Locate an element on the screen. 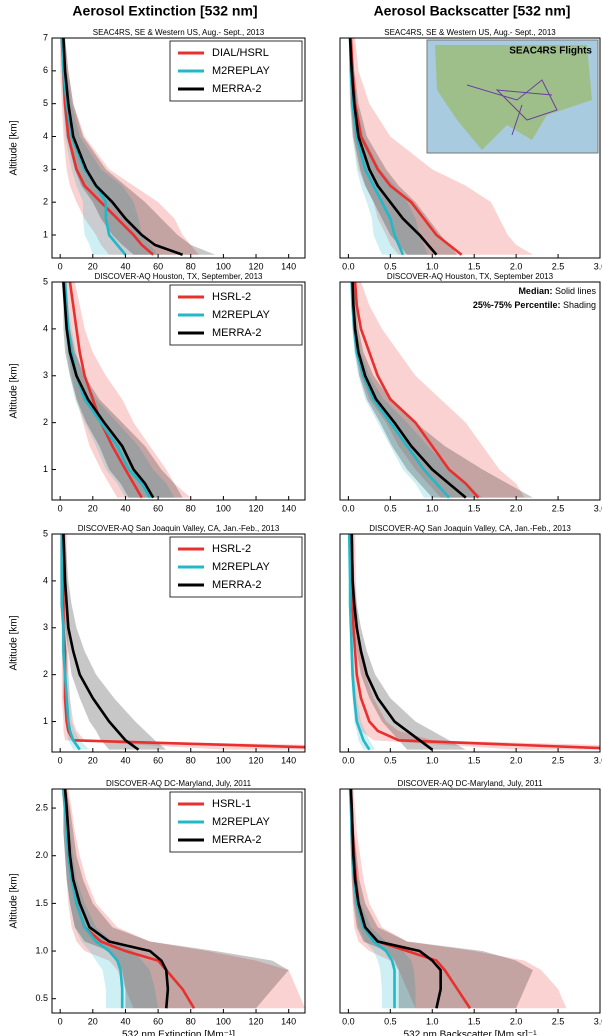 Image resolution: width=602 pixels, height=1036 pixels. inset-title: SEAC4RS Flights is located at coordinates (550, 51).